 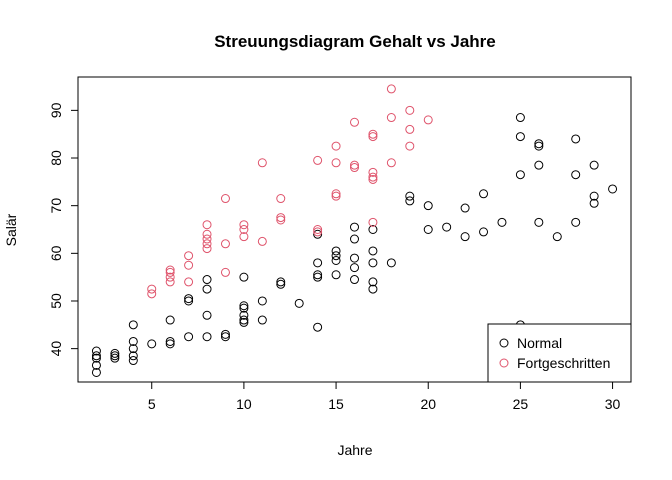 I want to click on y-tick-label: 80, so click(x=56, y=158).